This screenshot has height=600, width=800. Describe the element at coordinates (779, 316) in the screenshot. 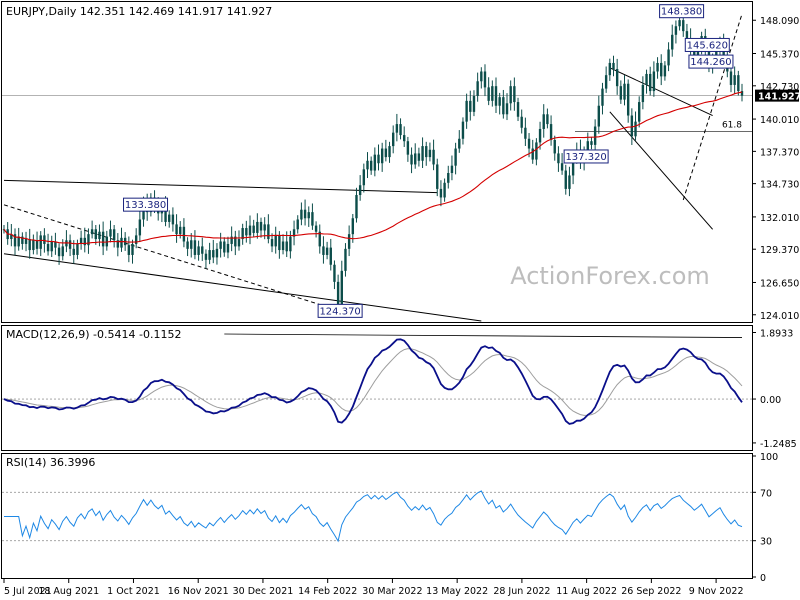

I see `y-tick-label: 124.010` at that location.